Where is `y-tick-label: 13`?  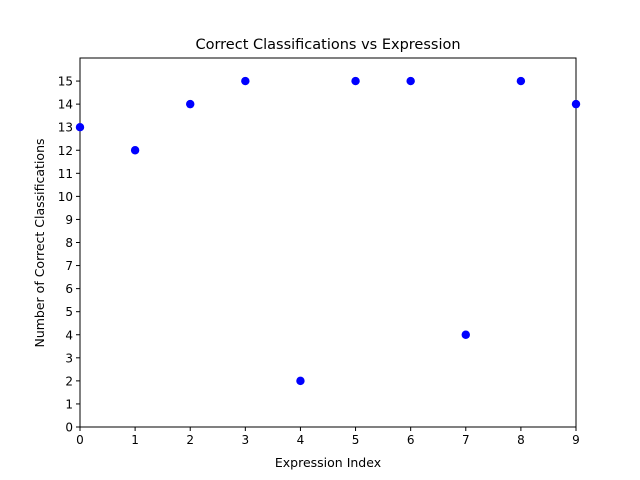
y-tick-label: 13 is located at coordinates (65, 128).